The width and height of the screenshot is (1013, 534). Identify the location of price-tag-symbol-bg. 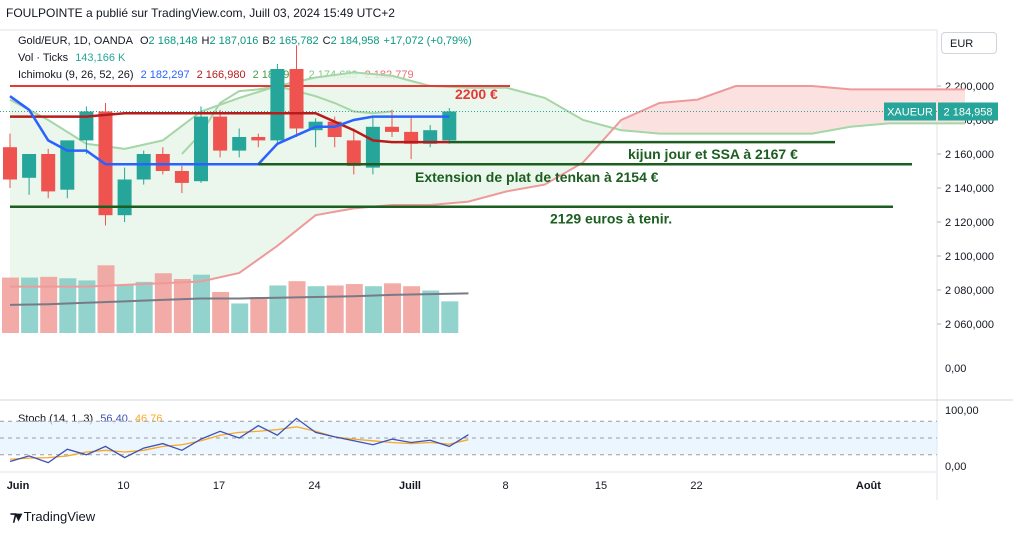
(910, 111).